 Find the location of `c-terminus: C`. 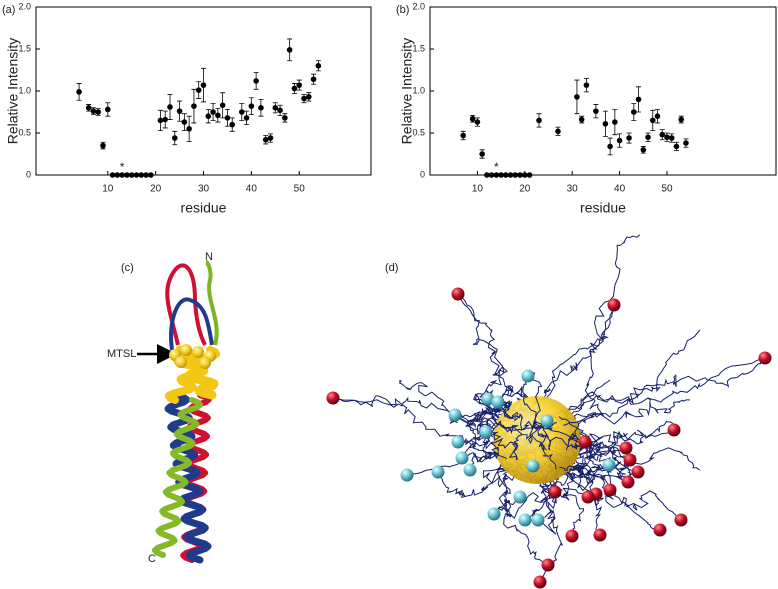

c-terminus: C is located at coordinates (152, 559).